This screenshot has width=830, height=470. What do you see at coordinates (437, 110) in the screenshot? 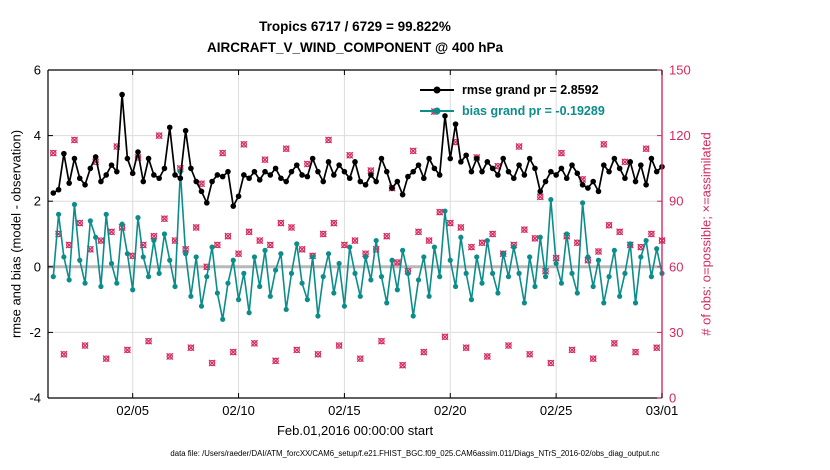
I see `bias-line-sample-icon` at bounding box center [437, 110].